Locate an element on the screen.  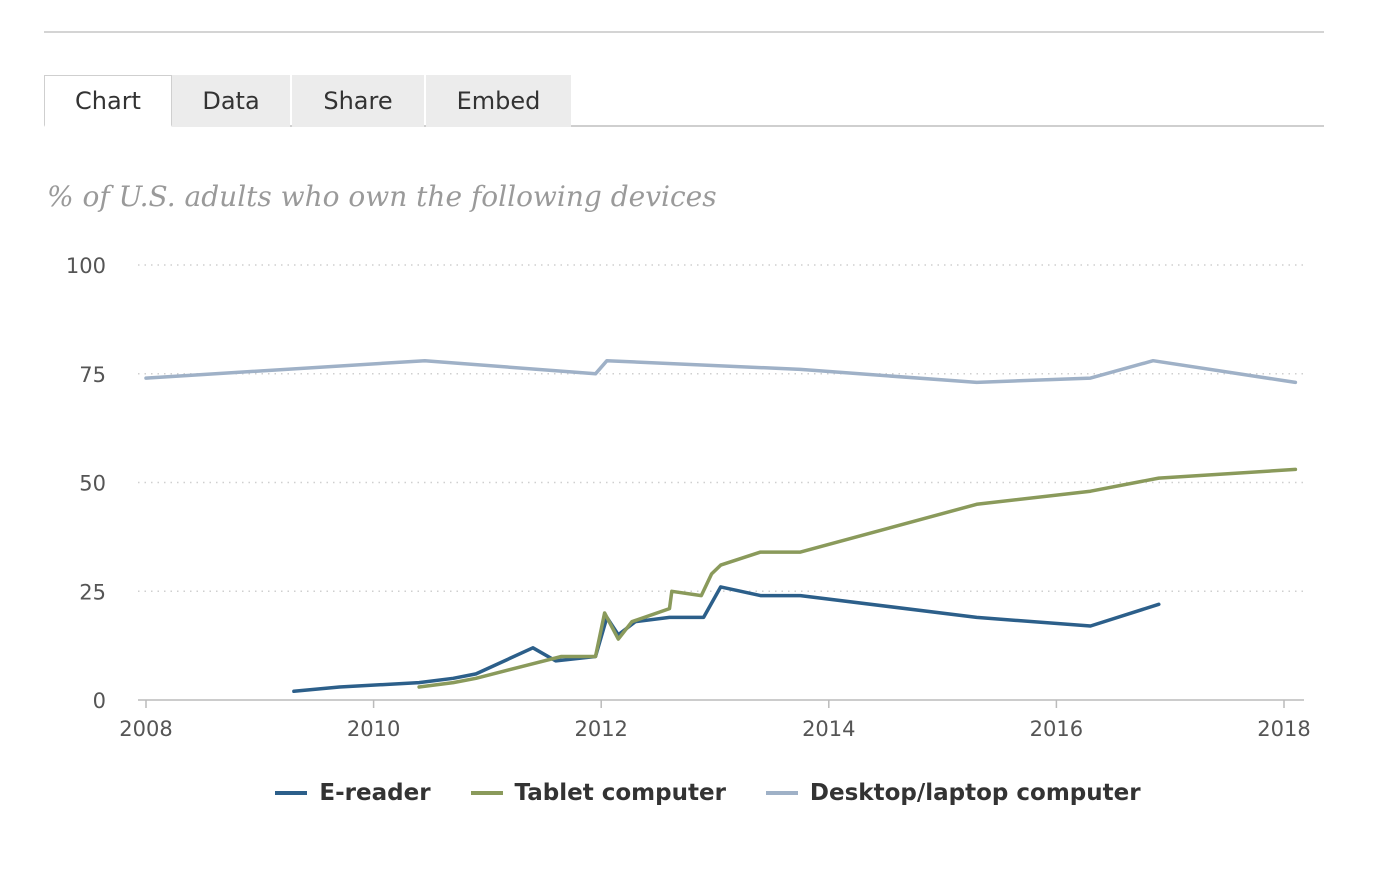
legend-item-desktop: Desktop/laptop computer is located at coordinates (953, 793).